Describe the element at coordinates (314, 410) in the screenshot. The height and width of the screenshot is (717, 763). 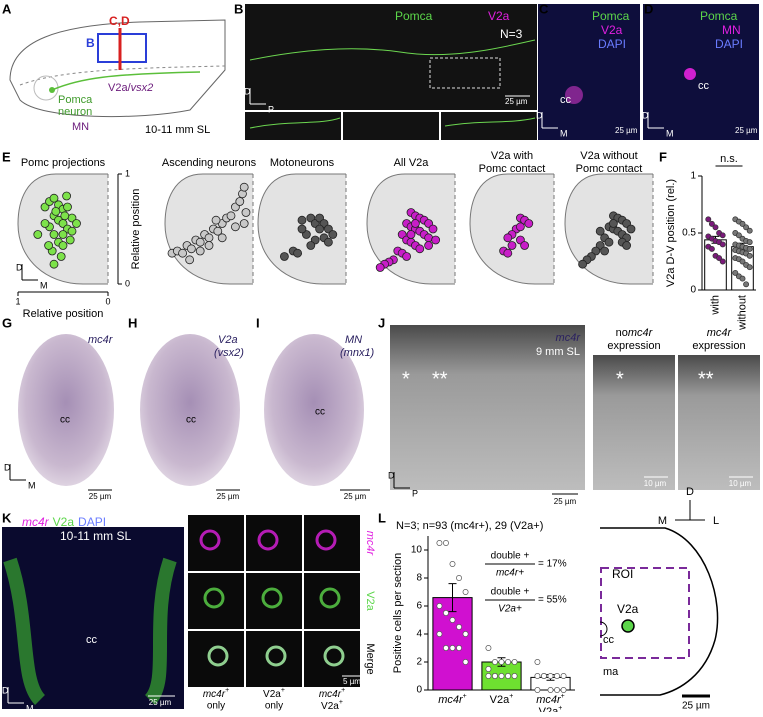
I see `image-i` at that location.